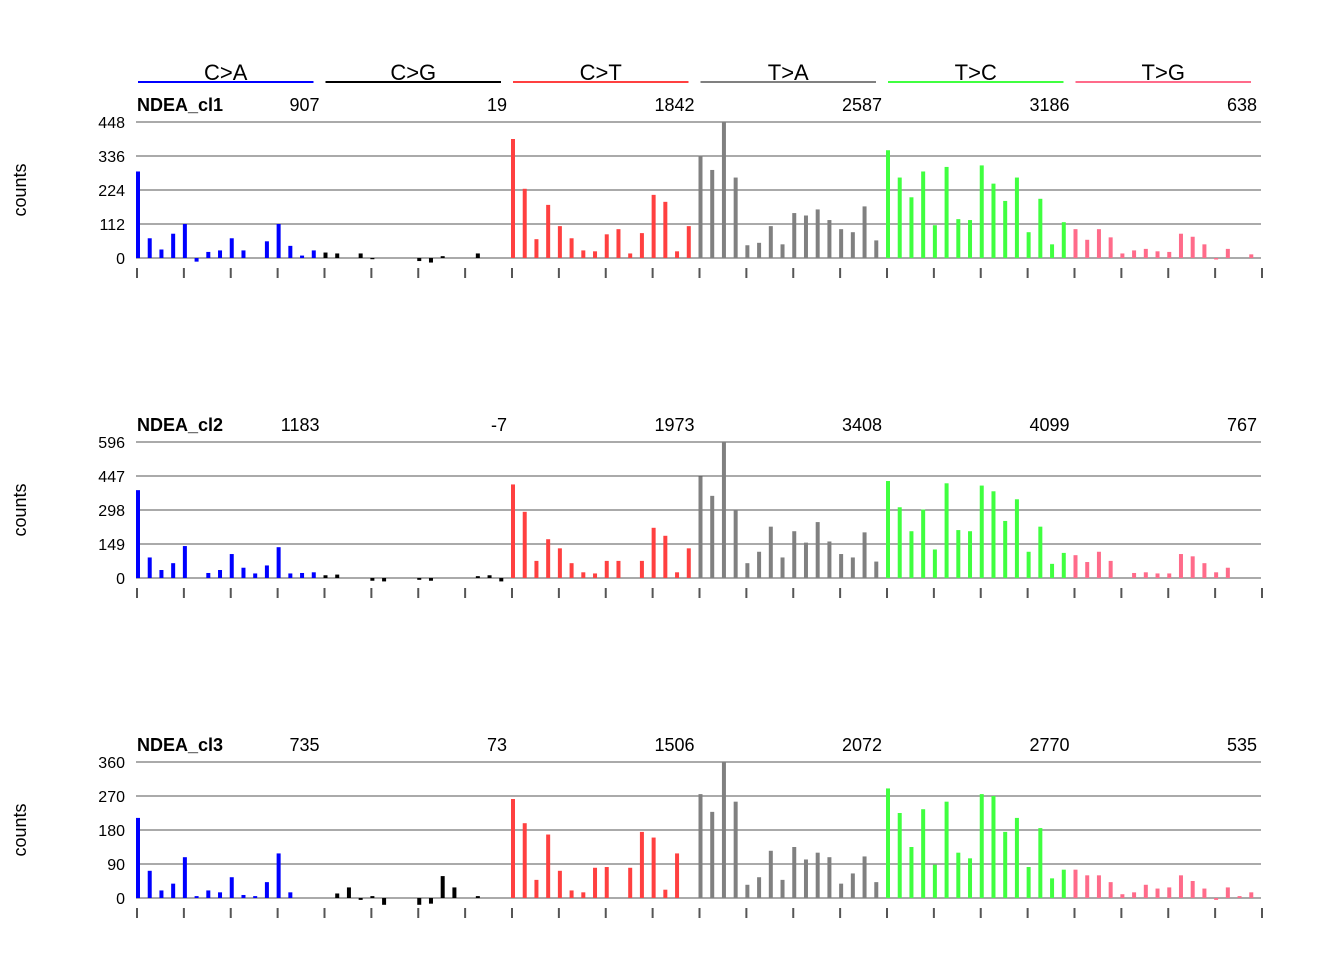 The height and width of the screenshot is (960, 1344). I want to click on category-total-t-to-a: 2072, so click(862, 745).